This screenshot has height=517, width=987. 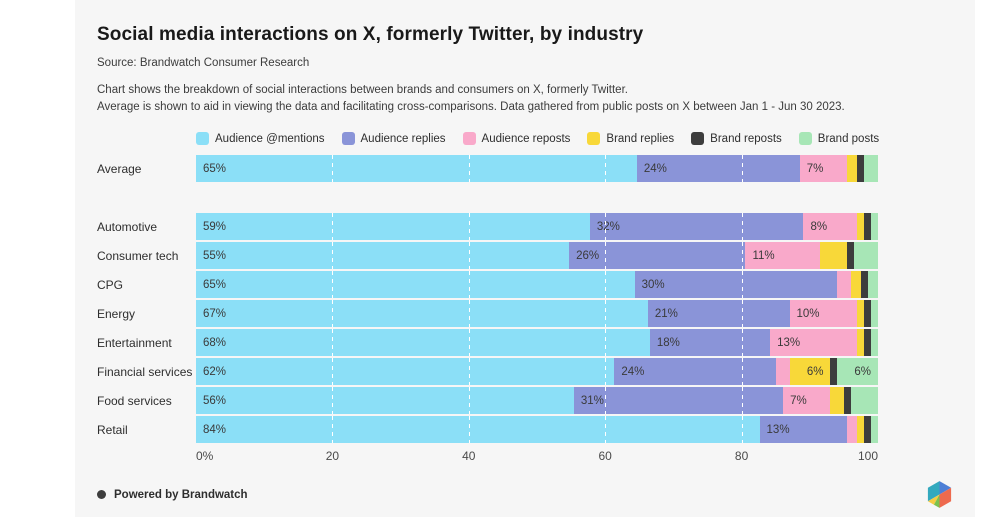 What do you see at coordinates (807, 400) in the screenshot?
I see `bar-segment: 7%` at bounding box center [807, 400].